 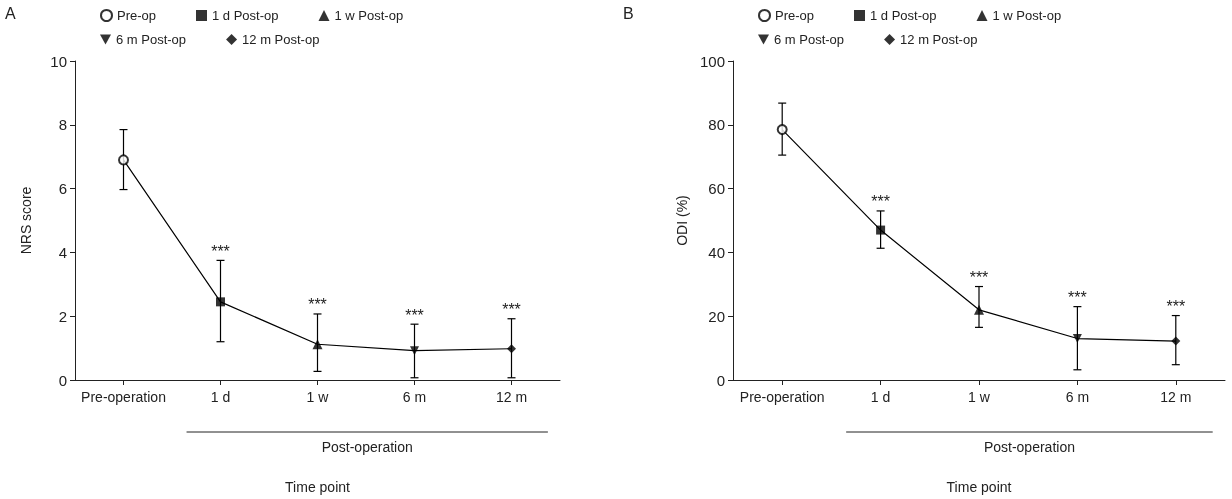 I want to click on y-tick-label: 100, so click(x=712, y=61).